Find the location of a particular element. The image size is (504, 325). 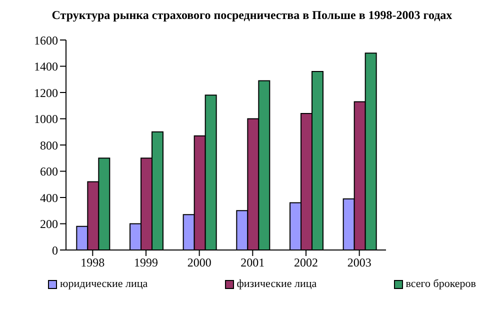

legend-label: юридические лица is located at coordinates (103, 284).